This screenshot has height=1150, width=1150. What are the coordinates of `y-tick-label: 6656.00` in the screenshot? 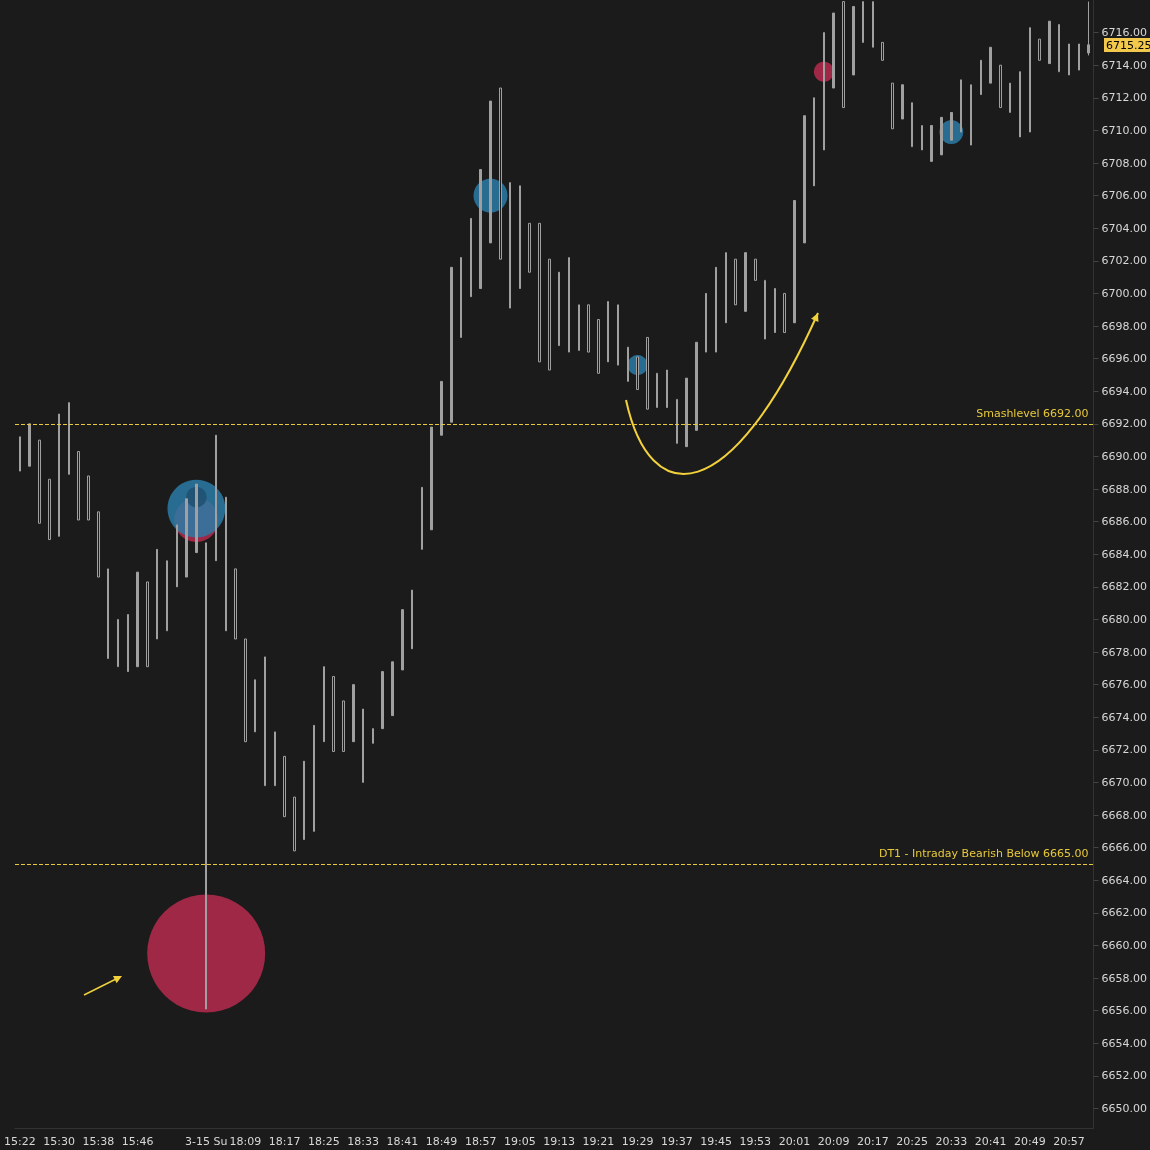 It's located at (1124, 1011).